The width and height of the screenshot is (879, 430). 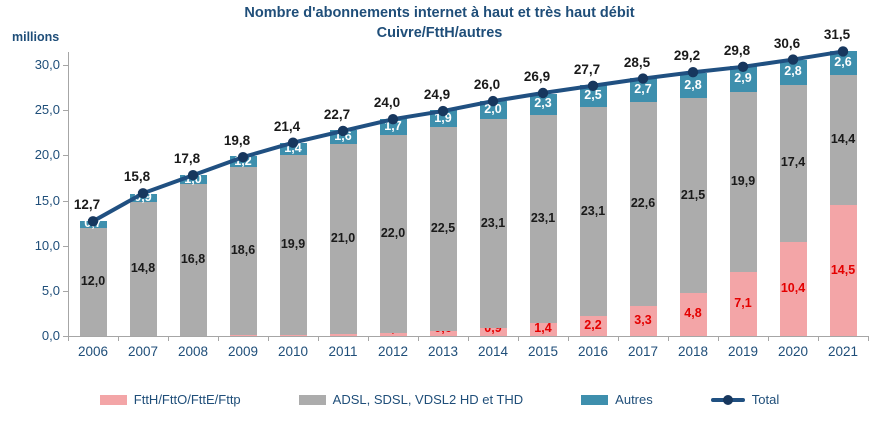 What do you see at coordinates (428, 399) in the screenshot?
I see `legend-label-adsl: ADSL, SDSL, VDSL2 HD et THD` at bounding box center [428, 399].